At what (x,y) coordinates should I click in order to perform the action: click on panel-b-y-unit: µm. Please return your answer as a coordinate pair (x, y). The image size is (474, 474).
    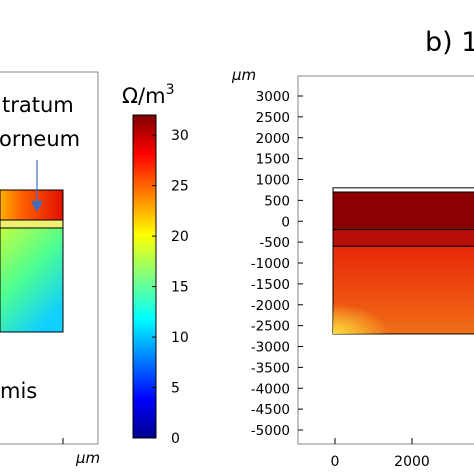
    Looking at the image, I should click on (243, 75).